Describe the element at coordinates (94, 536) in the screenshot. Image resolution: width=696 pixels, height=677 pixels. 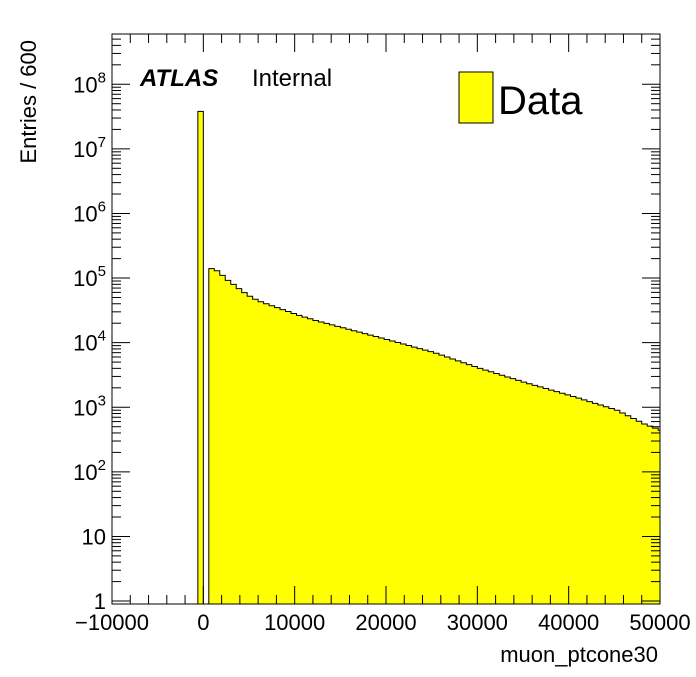
I see `y-tick-label: 10` at that location.